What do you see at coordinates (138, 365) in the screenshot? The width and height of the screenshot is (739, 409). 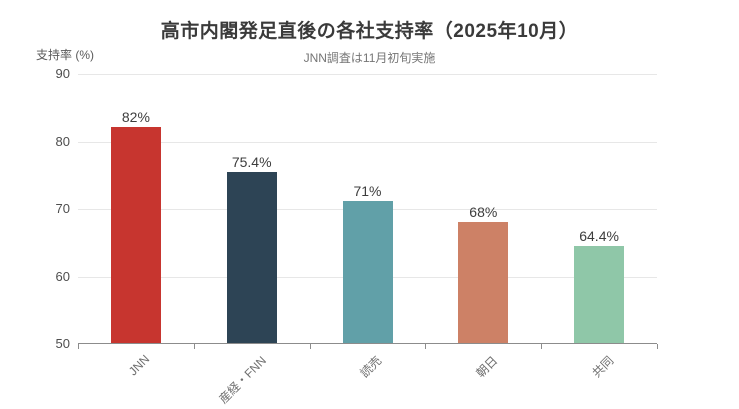 I see `x-axis-label-JNN: JNN` at bounding box center [138, 365].